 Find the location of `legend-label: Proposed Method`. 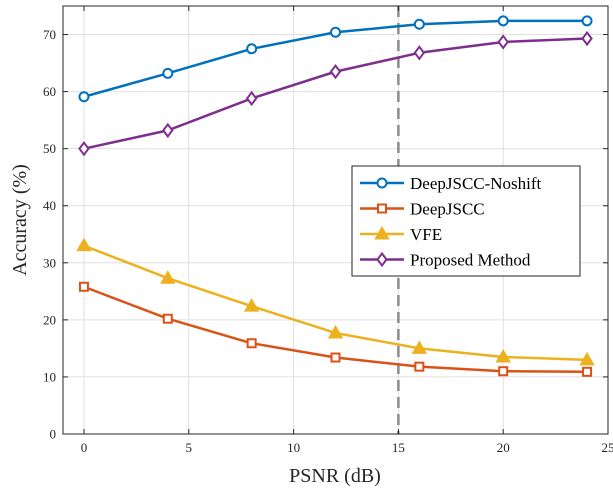

legend-label: Proposed Method is located at coordinates (470, 260).